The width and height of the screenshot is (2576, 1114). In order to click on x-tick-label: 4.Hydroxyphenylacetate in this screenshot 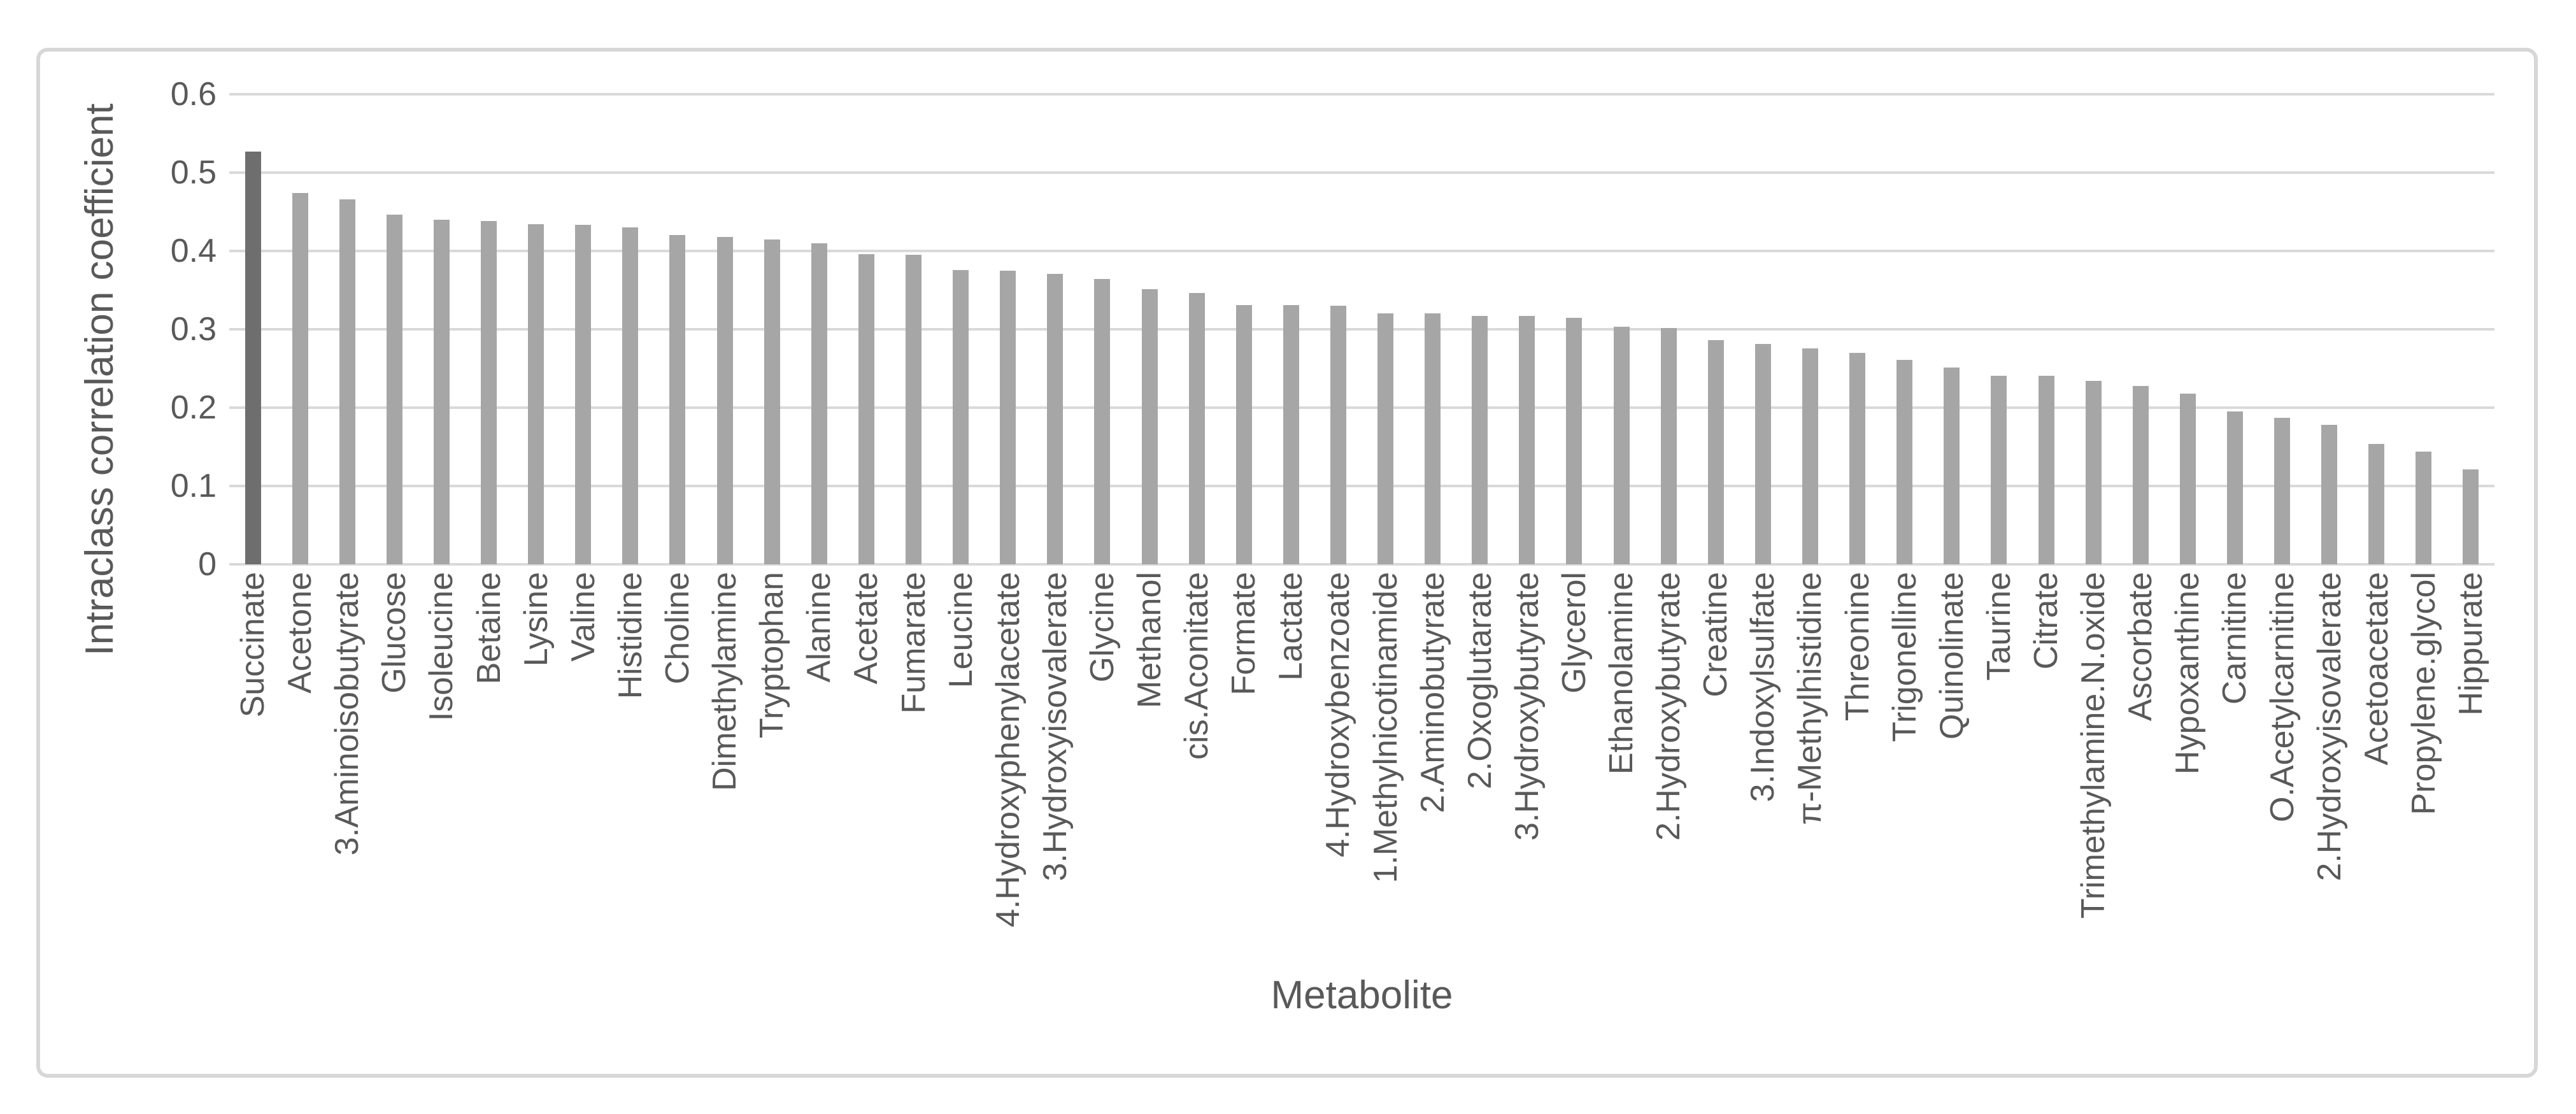, I will do `click(1008, 750)`.